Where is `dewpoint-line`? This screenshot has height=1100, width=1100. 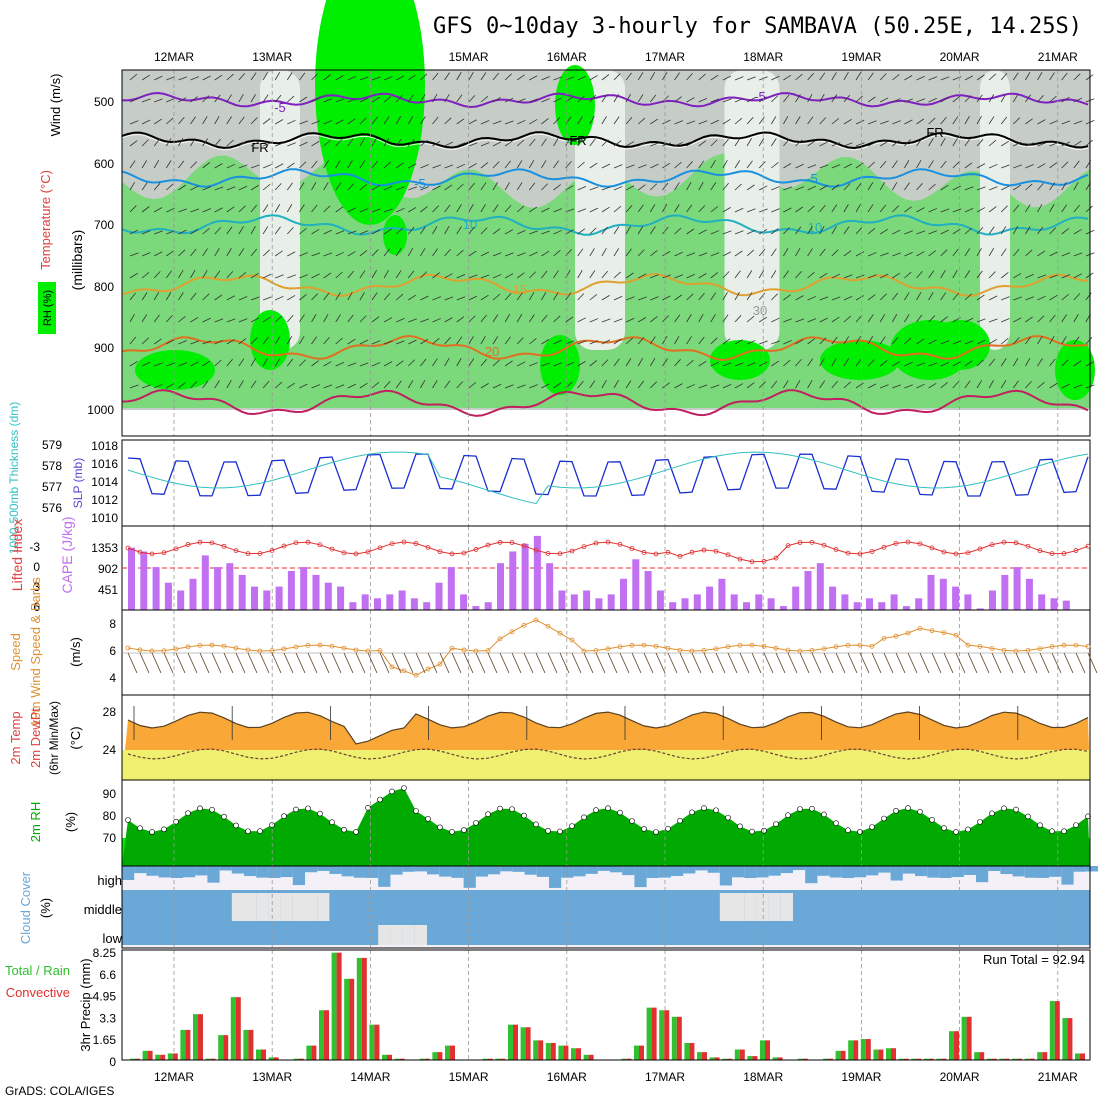
dewpoint-line is located at coordinates (608, 754).